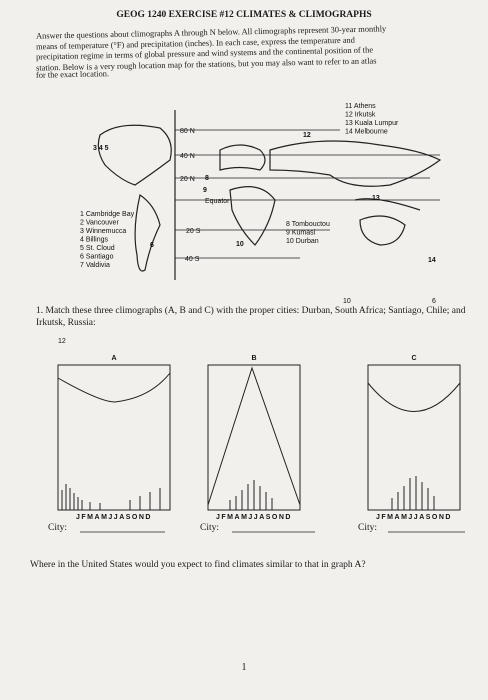 Image resolution: width=488 pixels, height=700 pixels. I want to click on handwritten-note: 10, so click(347, 301).